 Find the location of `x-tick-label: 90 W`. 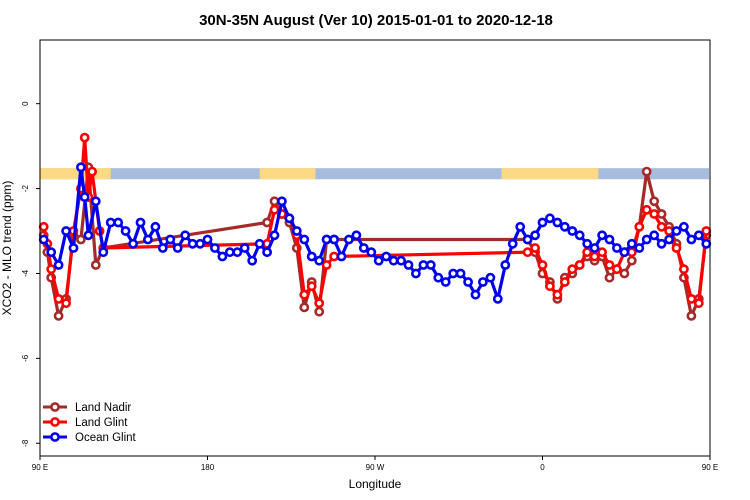

x-tick-label: 90 W is located at coordinates (375, 467).